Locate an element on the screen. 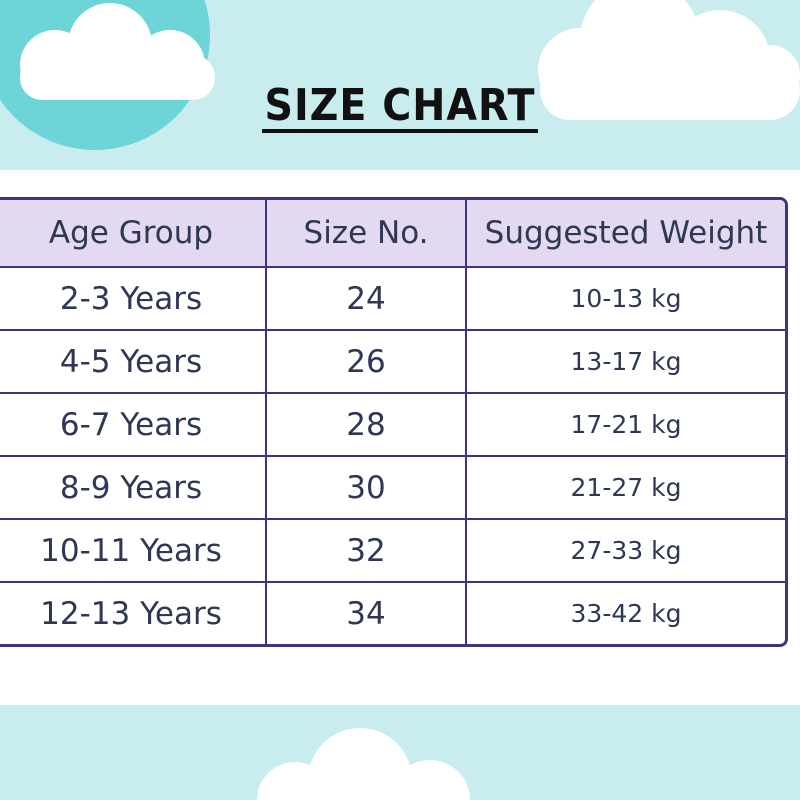 The width and height of the screenshot is (800, 800). cell-suggested-weight: 17-21 kg is located at coordinates (626, 425).